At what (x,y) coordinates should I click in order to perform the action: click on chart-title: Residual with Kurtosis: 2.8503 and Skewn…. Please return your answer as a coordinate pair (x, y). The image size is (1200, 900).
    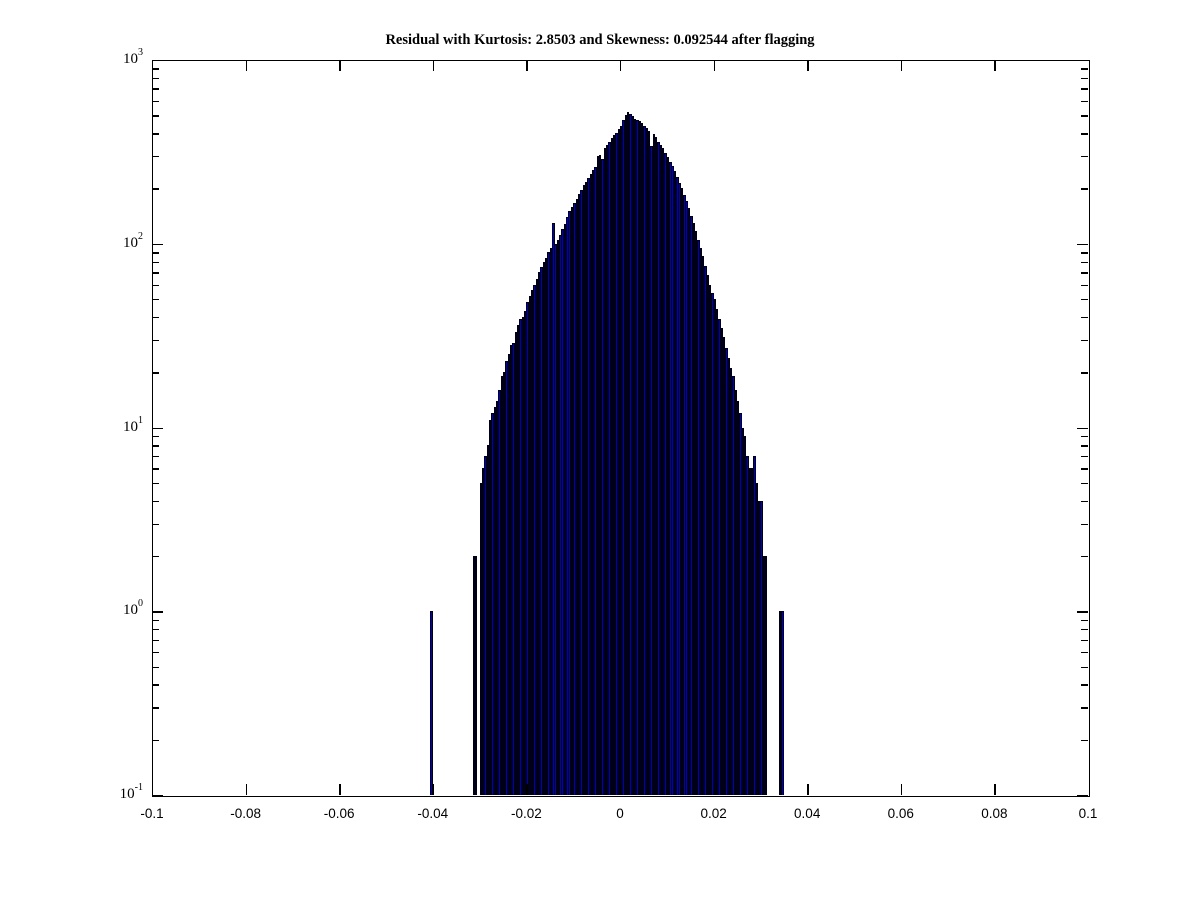
    Looking at the image, I should click on (600, 40).